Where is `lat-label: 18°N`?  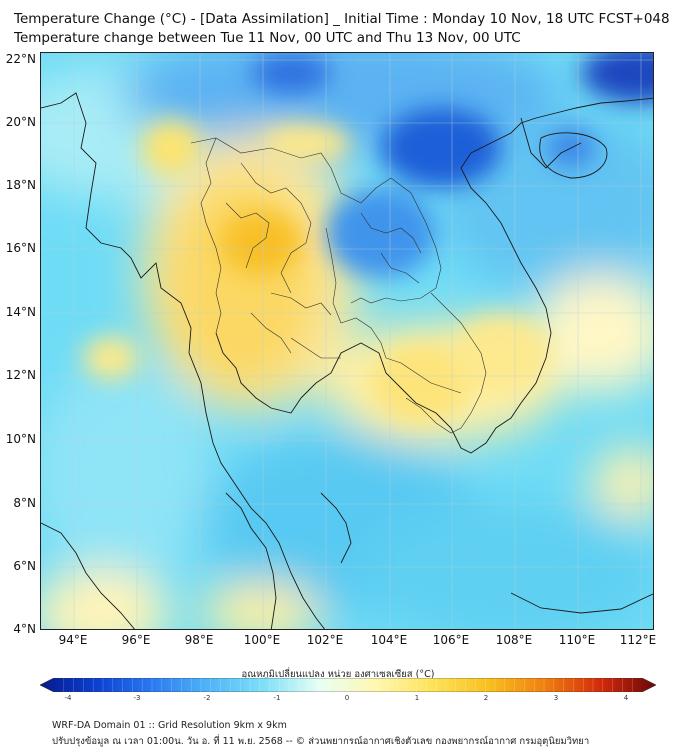
lat-label: 18°N is located at coordinates (20, 185).